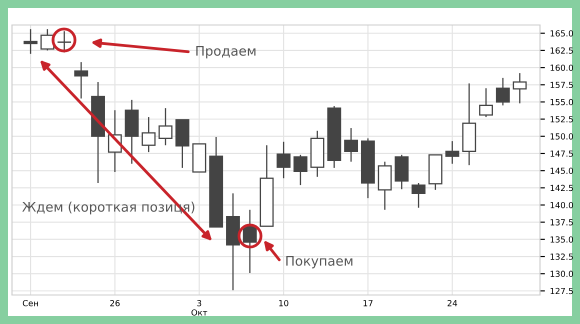 Image resolution: width=580 pixels, height=324 pixels. What do you see at coordinates (562, 67) in the screenshot?
I see `y-tick-label: 160.0` at bounding box center [562, 67].